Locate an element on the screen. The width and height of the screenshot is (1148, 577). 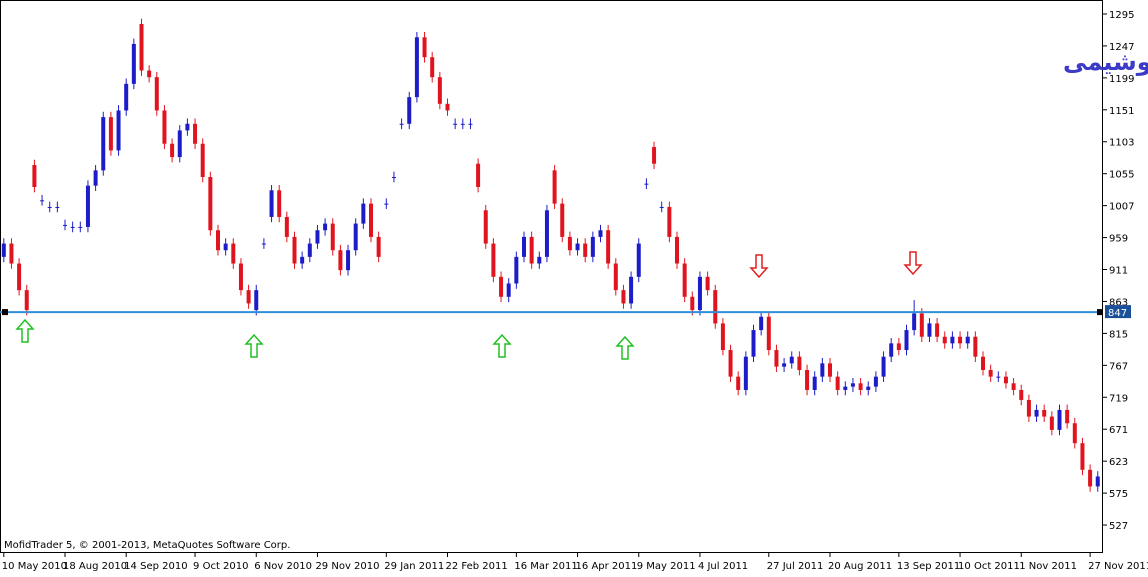
chart-title: سرمایه گذاری پتروشیمی is located at coordinates (1105, 62).